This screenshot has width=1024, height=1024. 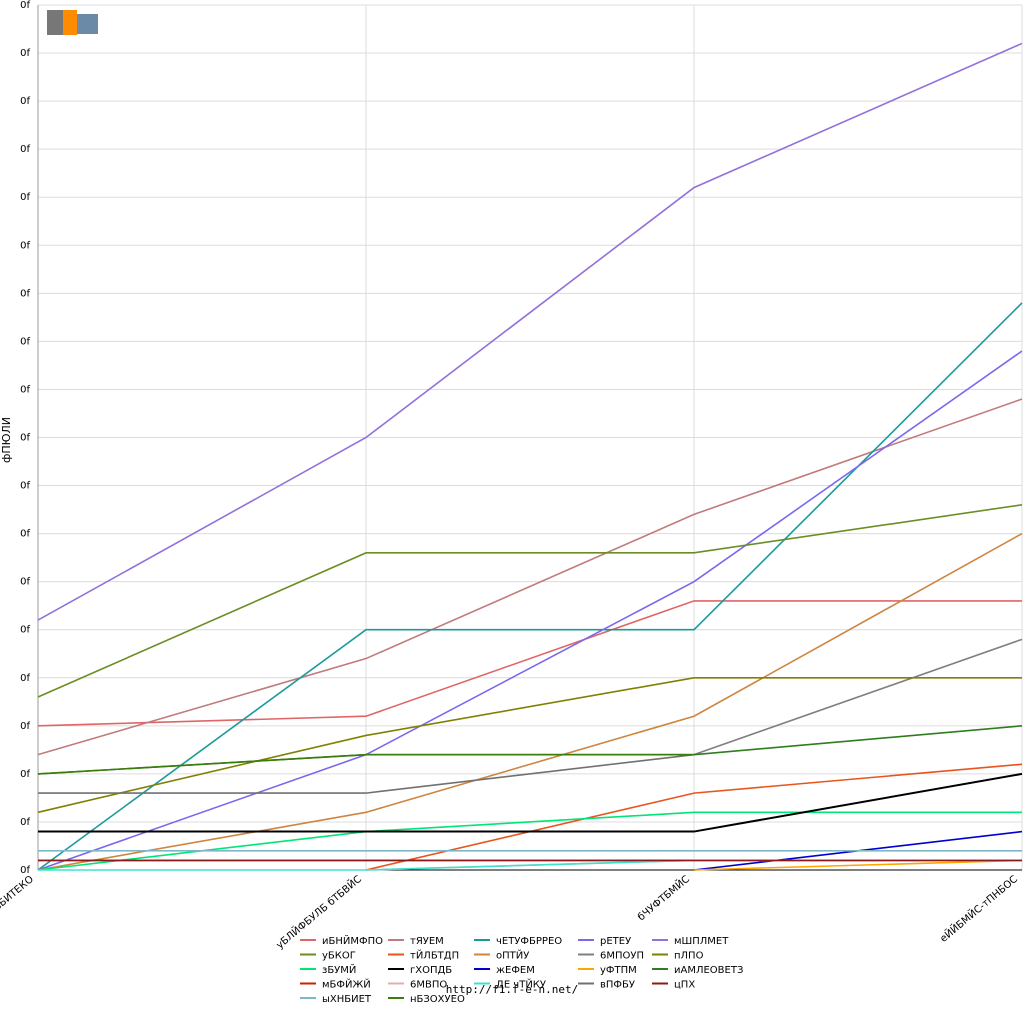 I want to click on legend-label: тЙЛБТДП, so click(x=434, y=955).